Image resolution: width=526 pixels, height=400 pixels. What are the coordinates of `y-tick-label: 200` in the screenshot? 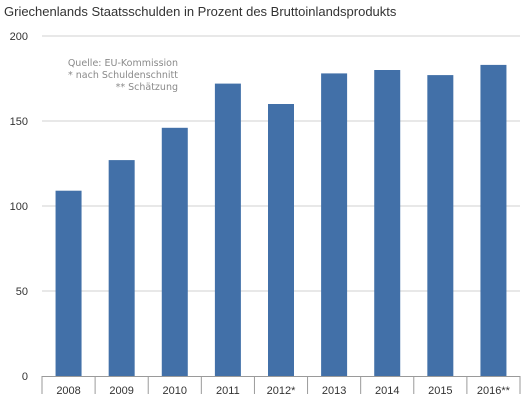 It's located at (19, 37).